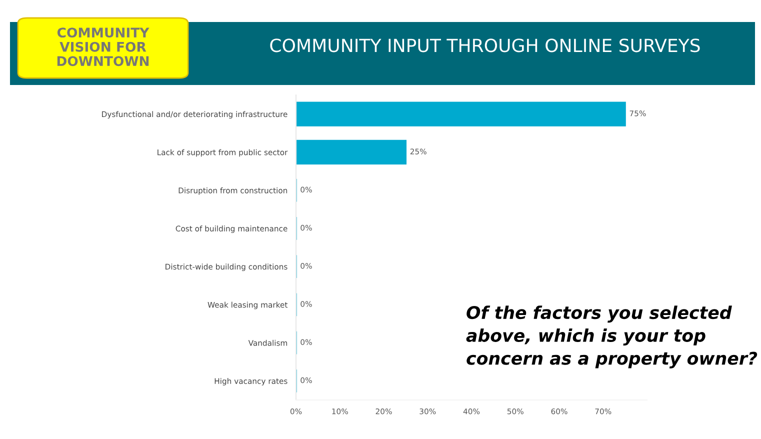 This screenshot has width=761, height=439. Describe the element at coordinates (485, 45) in the screenshot. I see `chart-title: COMMUNITY INPUT THROUGH ONLINE SURVEYS` at that location.